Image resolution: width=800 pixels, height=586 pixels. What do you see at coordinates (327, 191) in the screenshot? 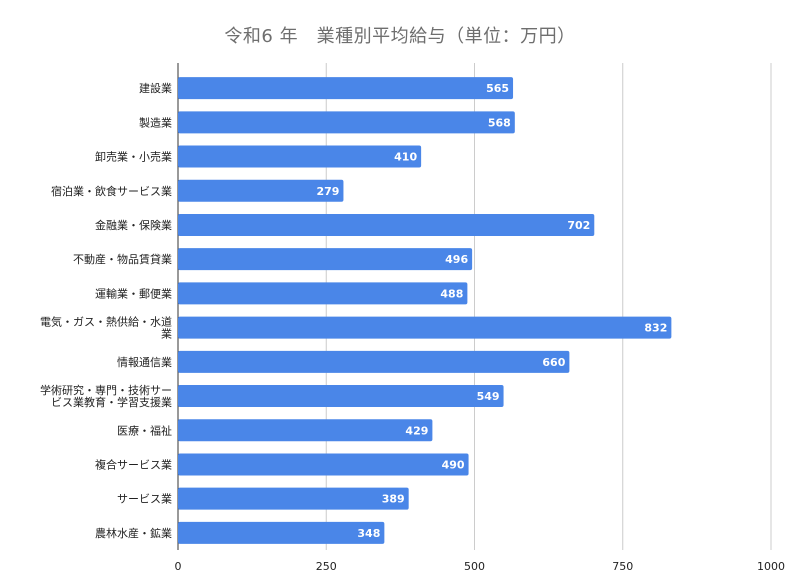
I see `data-label: 279` at bounding box center [327, 191].